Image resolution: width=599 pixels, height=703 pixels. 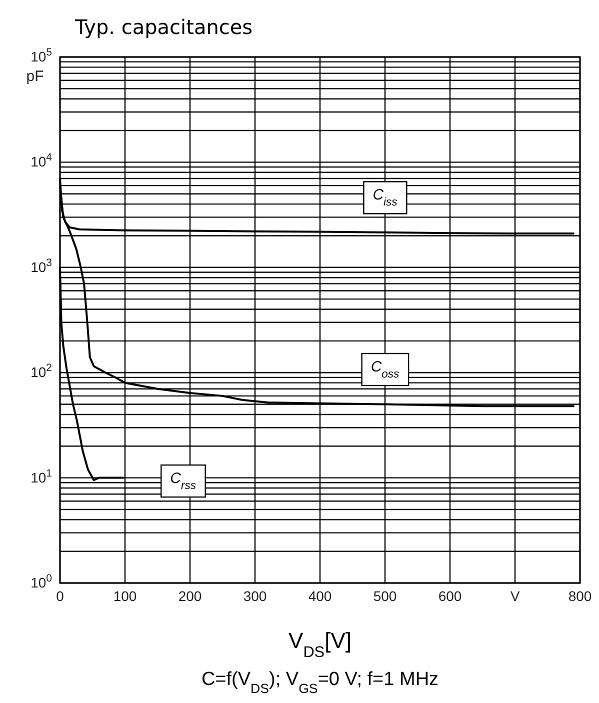 What do you see at coordinates (125, 596) in the screenshot?
I see `x-tick-label: 100` at bounding box center [125, 596].